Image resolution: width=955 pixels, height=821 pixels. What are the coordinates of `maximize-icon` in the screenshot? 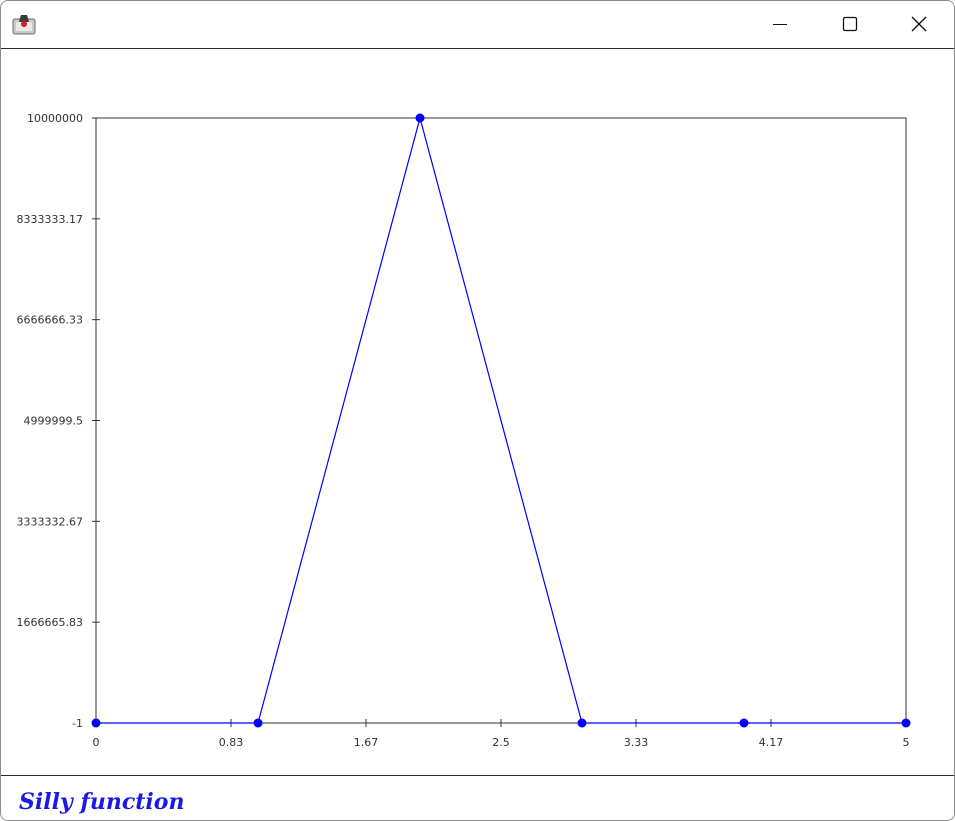 It's located at (850, 24).